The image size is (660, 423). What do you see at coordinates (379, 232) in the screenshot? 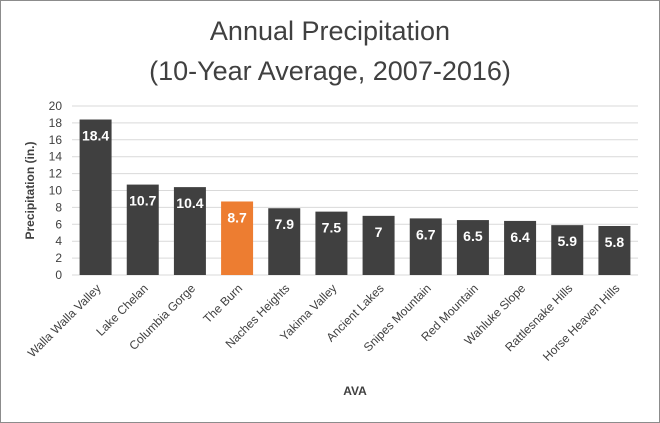
I see `data-label: 7` at bounding box center [379, 232].